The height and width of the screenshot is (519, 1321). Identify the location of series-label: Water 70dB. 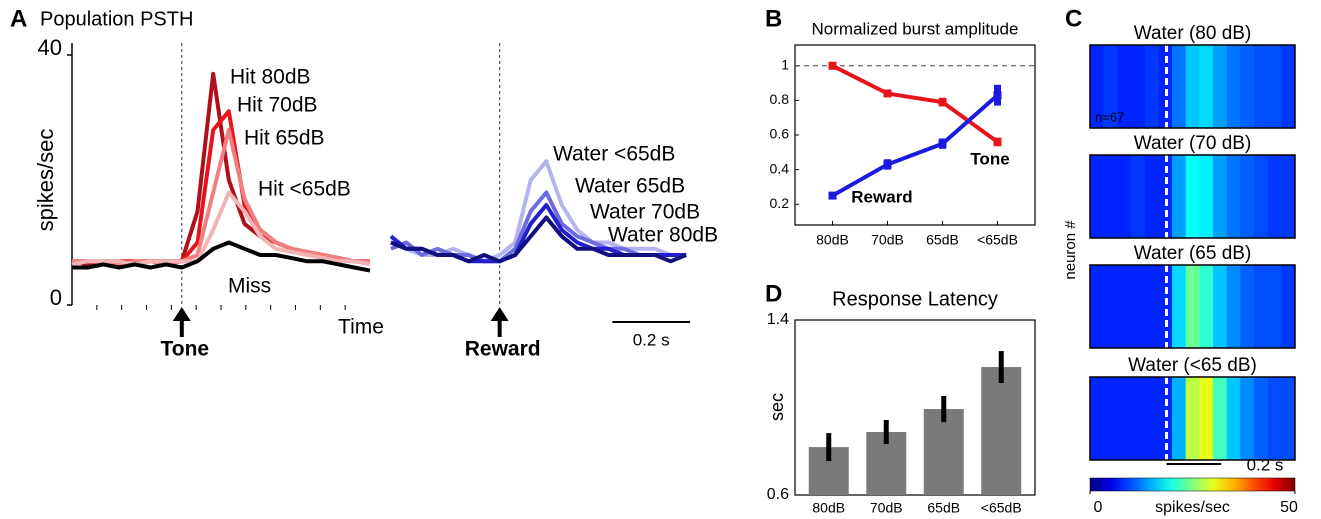
(645, 212).